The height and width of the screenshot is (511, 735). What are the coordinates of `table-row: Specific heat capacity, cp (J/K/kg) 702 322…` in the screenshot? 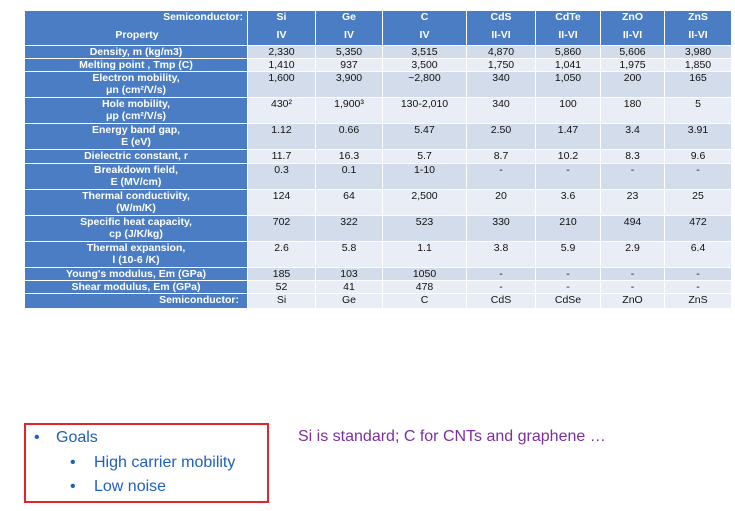 It's located at (378, 228).